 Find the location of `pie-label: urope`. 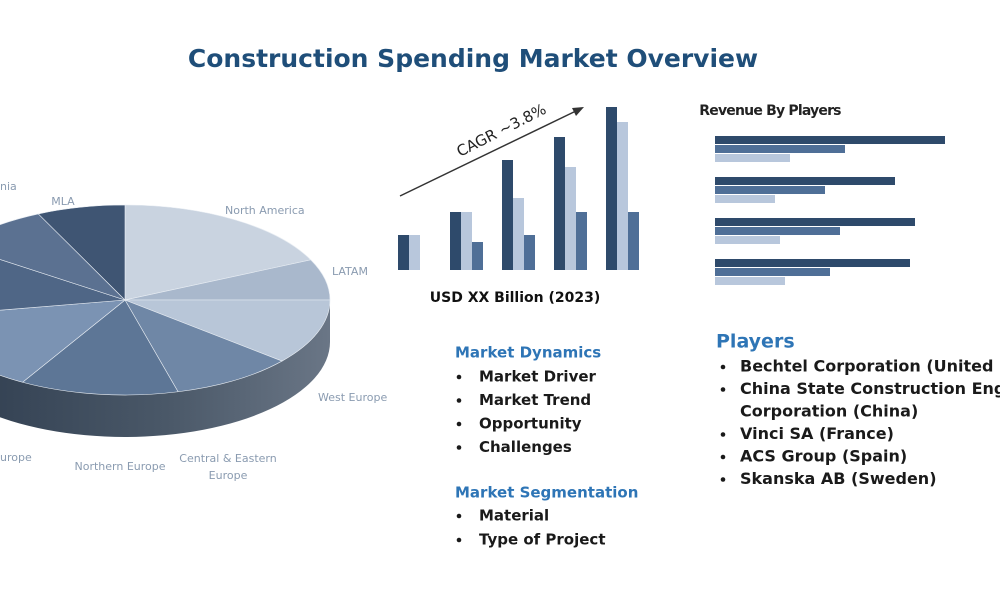

pie-label: urope is located at coordinates (16, 457).